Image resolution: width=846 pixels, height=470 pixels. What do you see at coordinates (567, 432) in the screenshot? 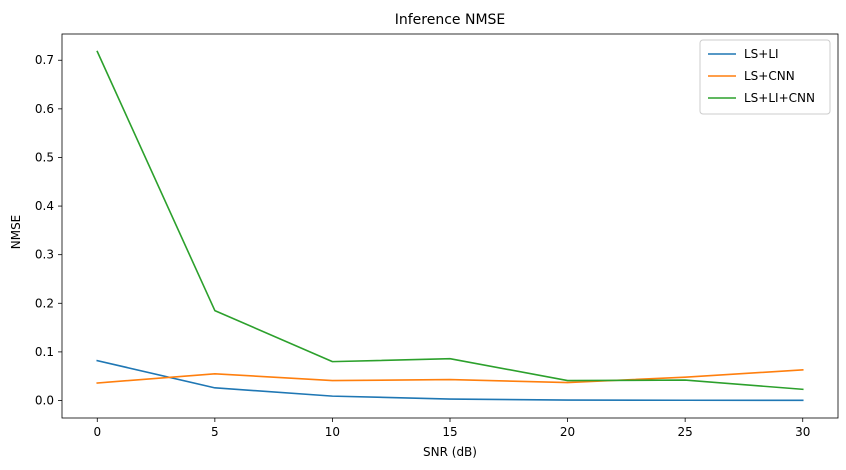
I see `x-tick-label: 20` at bounding box center [567, 432].